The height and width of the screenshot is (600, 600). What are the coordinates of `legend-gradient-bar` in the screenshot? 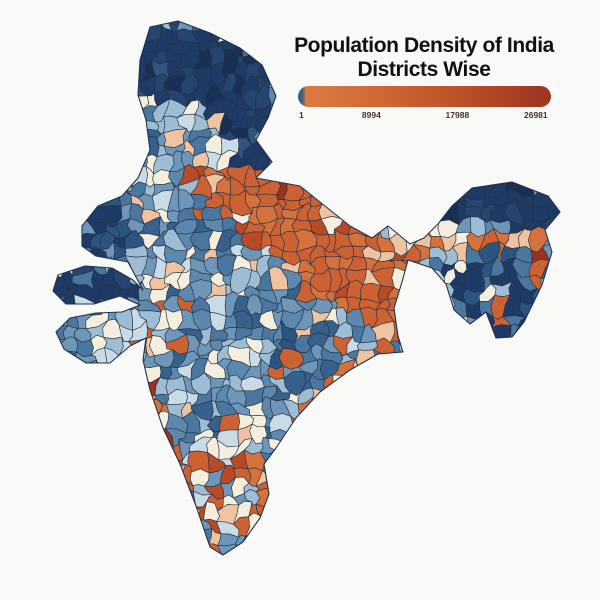 It's located at (424, 96).